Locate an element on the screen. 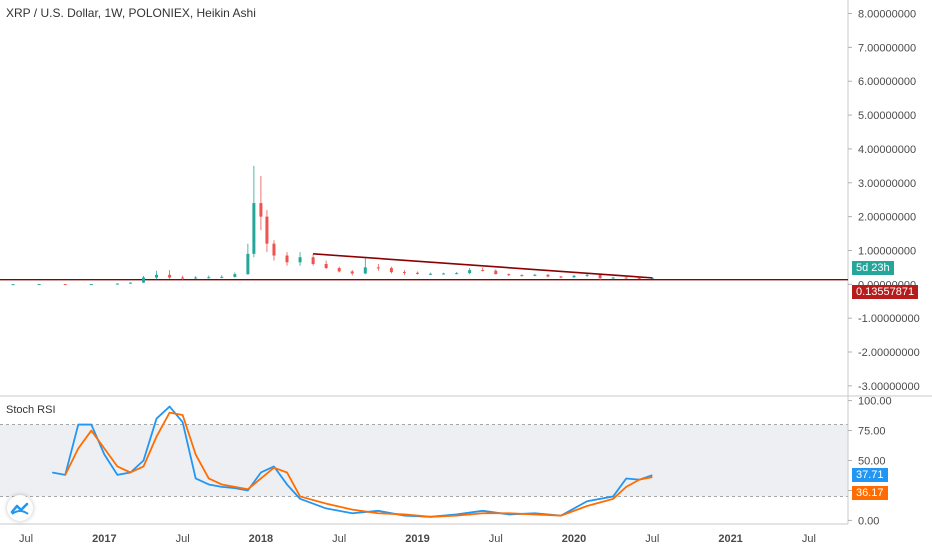 The width and height of the screenshot is (932, 550). tradingview-logo is located at coordinates (20, 508).